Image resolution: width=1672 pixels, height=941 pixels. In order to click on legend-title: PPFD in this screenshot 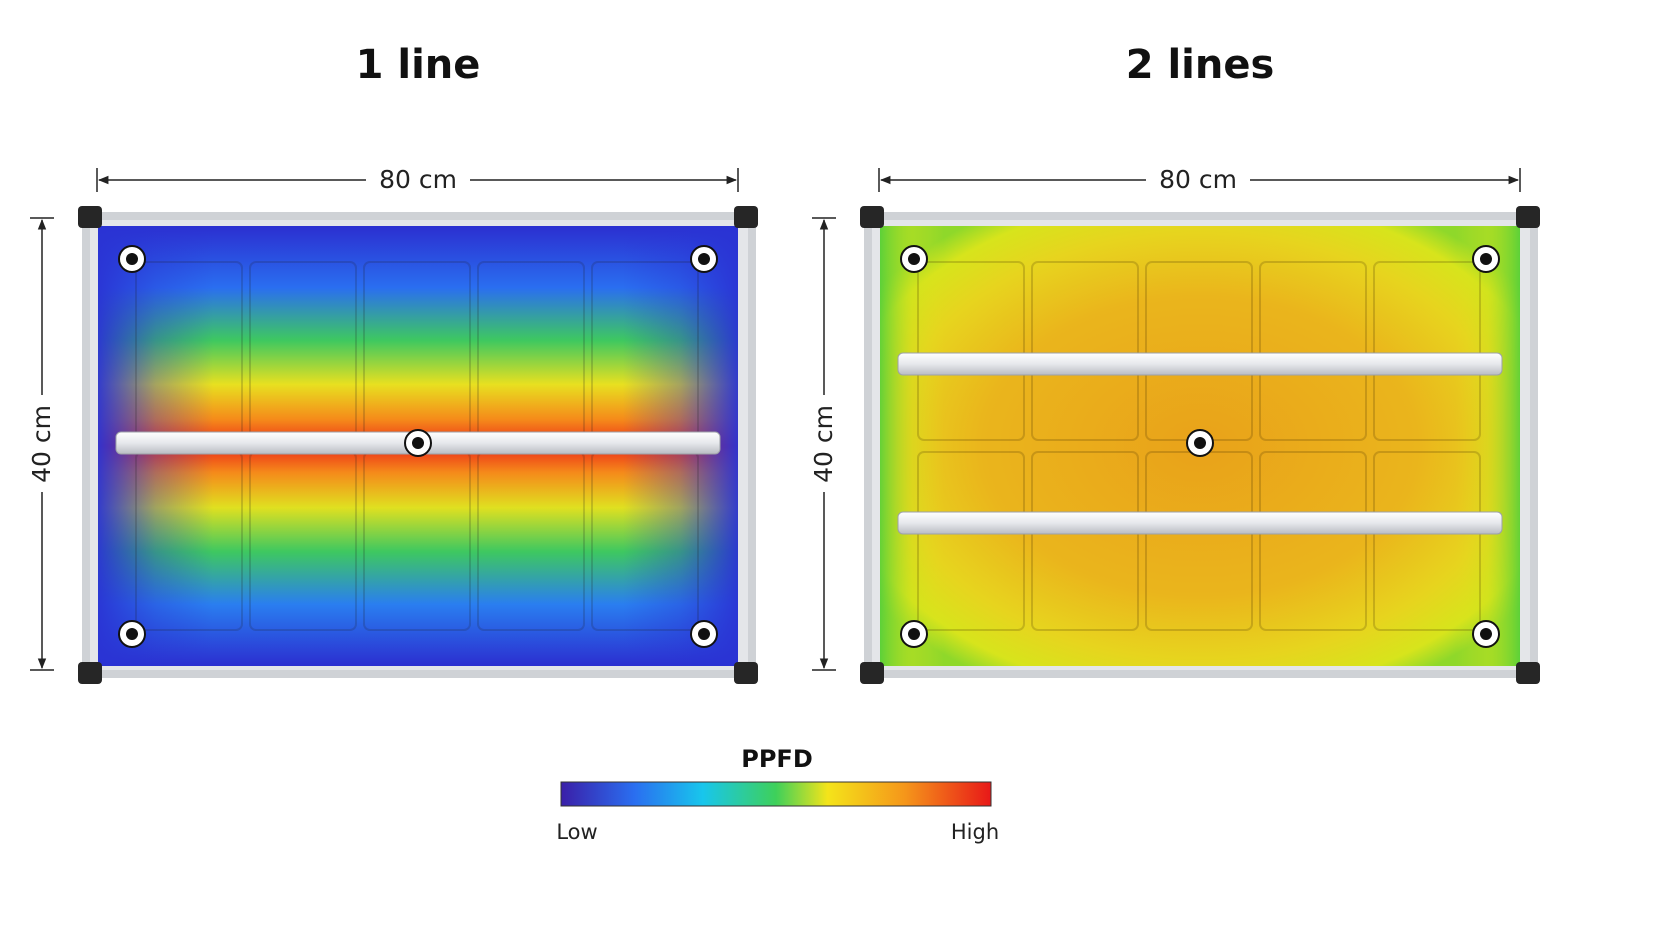, I will do `click(777, 759)`.